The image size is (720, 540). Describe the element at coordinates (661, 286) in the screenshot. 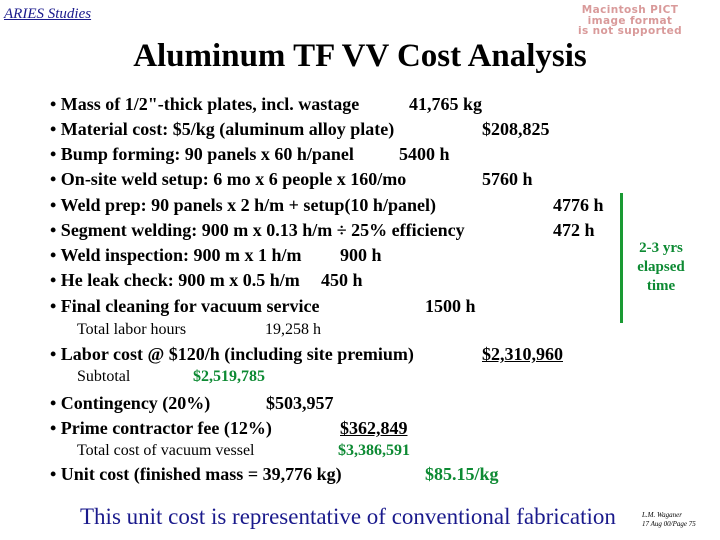

I see `elapsed-line: time` at that location.